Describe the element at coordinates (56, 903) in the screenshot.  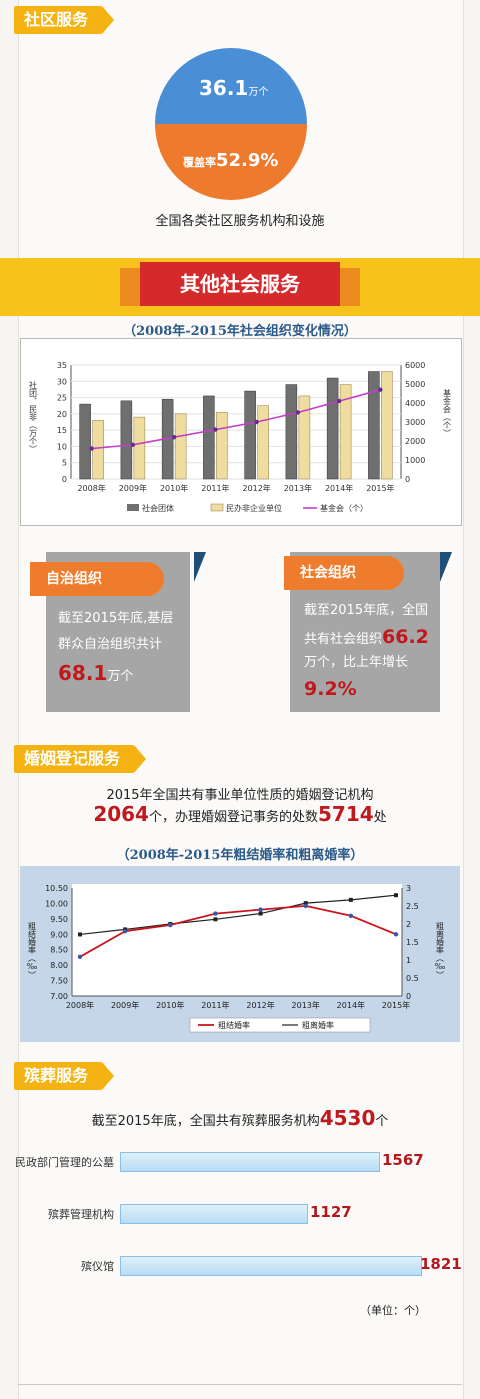
I see `y-tick-label: 10.00` at that location.